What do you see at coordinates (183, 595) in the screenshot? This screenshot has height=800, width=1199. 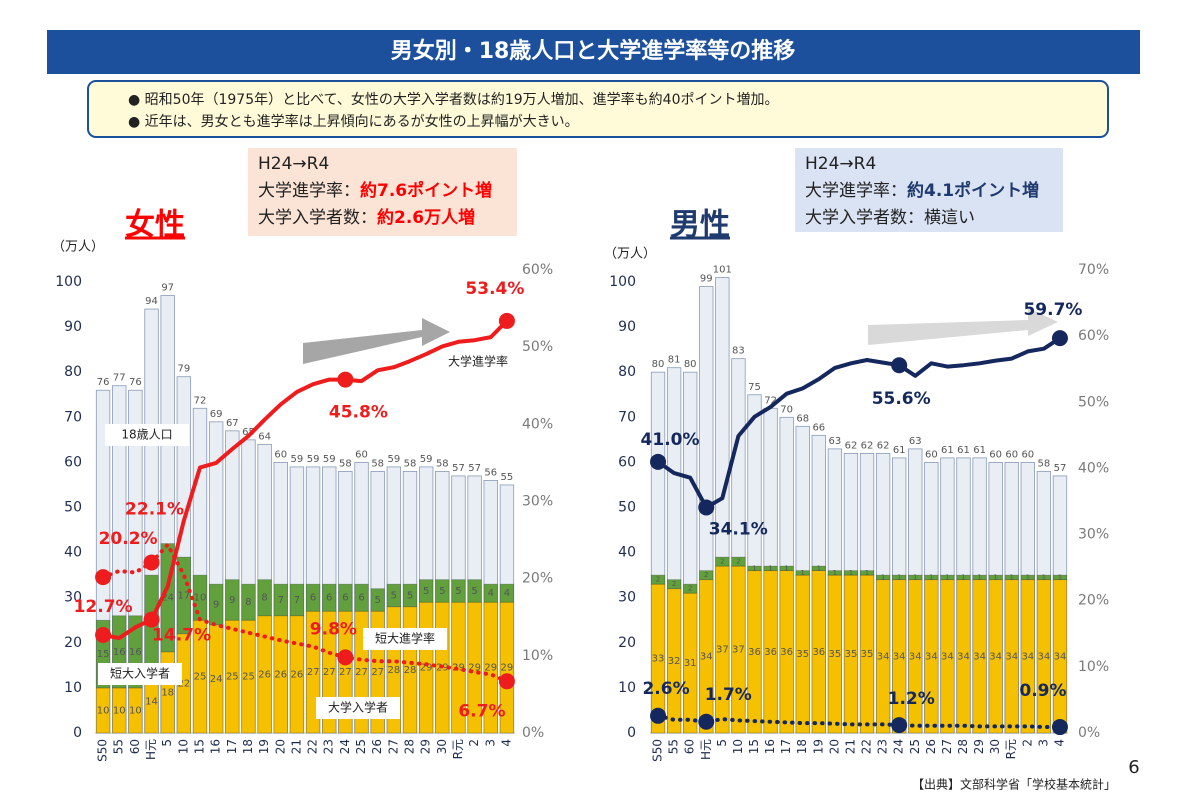 I see `value-label: 17` at bounding box center [183, 595].